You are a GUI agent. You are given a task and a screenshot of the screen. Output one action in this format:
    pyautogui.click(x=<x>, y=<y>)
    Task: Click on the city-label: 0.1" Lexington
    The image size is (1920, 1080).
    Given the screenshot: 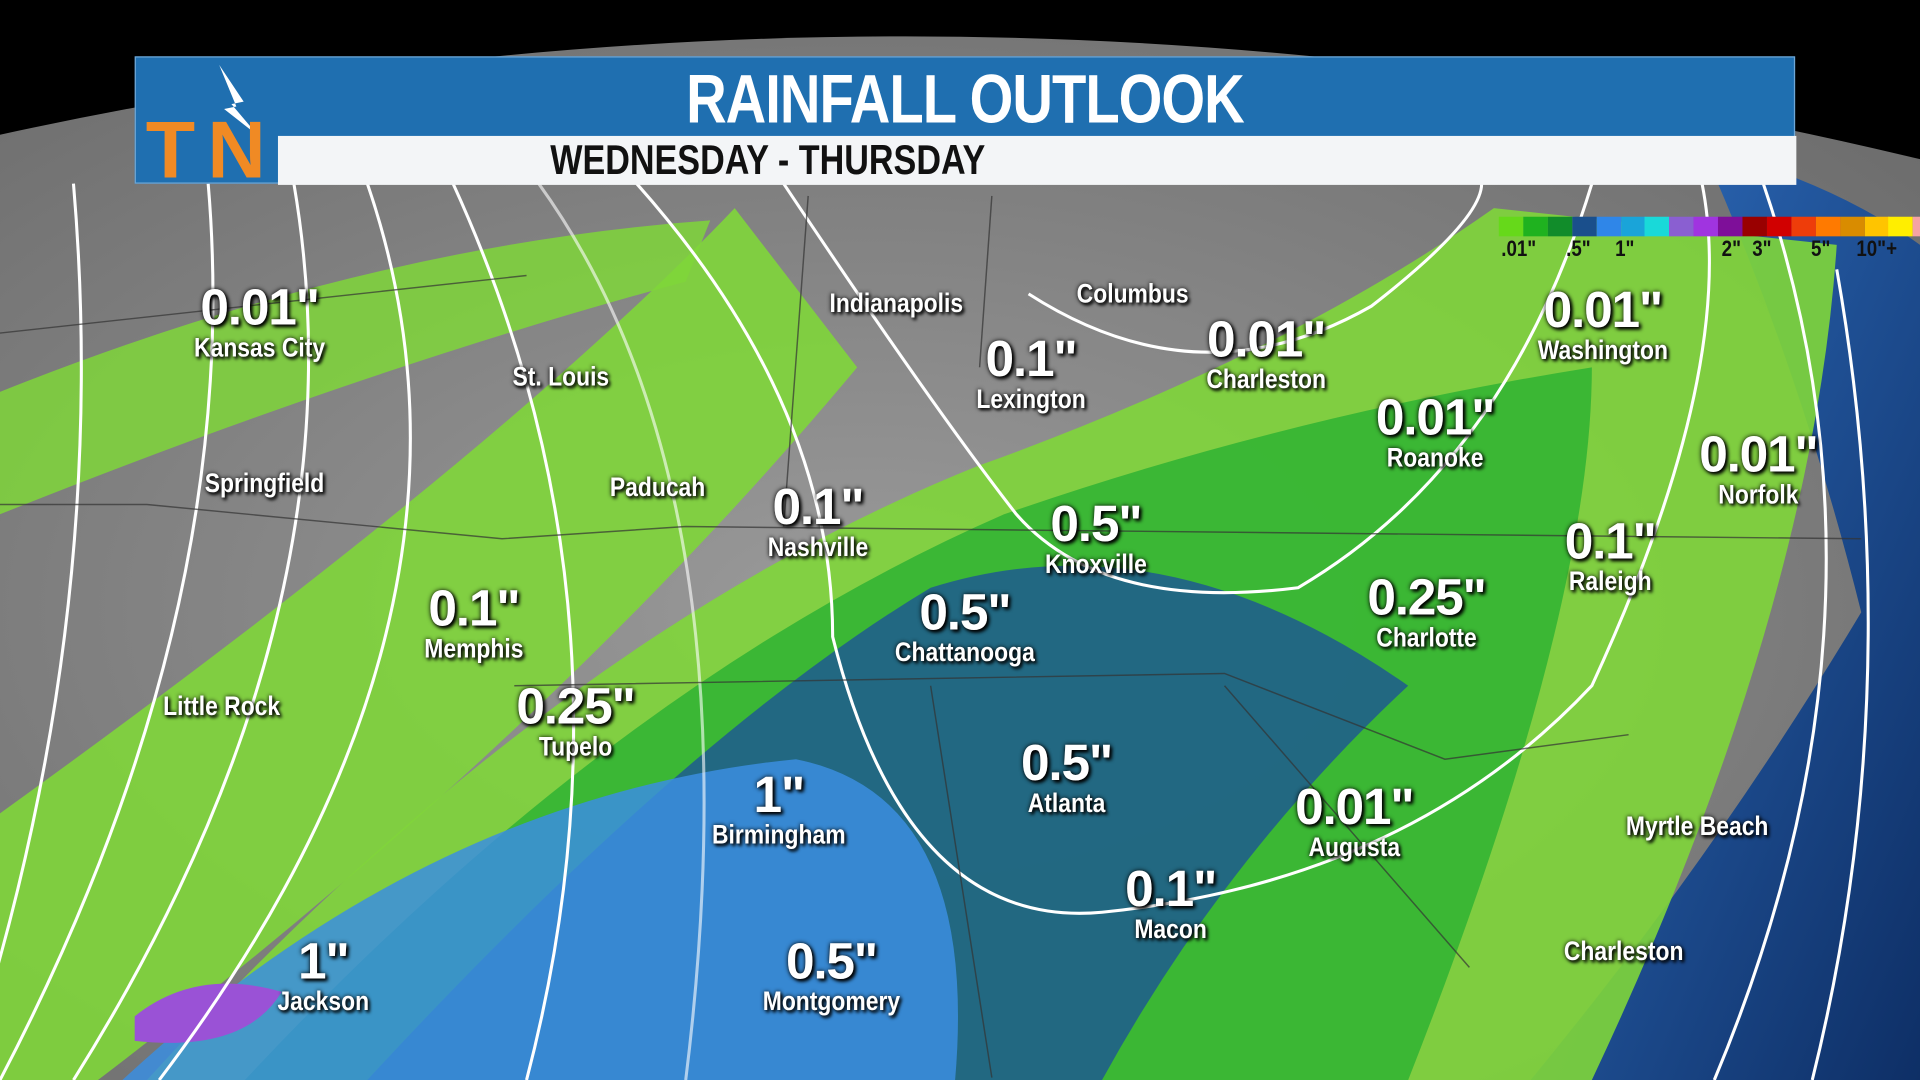 What is the action you would take?
    pyautogui.click(x=1031, y=371)
    